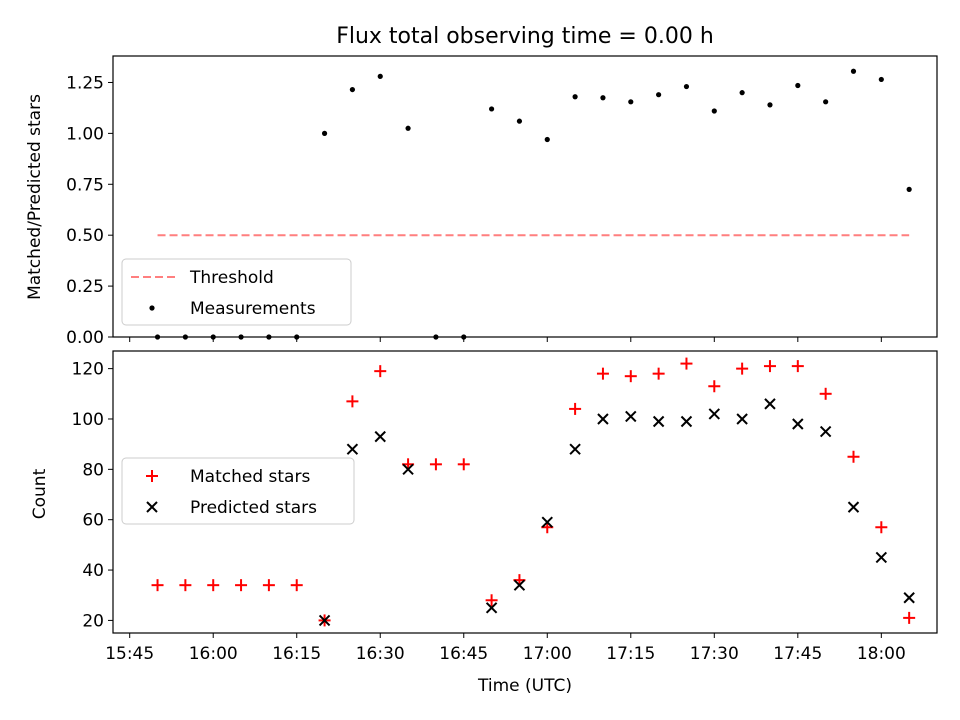 This screenshot has width=960, height=720. I want to click on top-y-tick-label: 0.75, so click(85, 185).